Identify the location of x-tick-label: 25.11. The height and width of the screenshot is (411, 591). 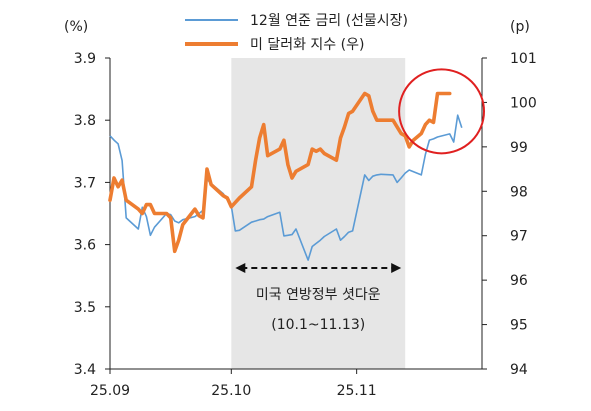
(357, 391).